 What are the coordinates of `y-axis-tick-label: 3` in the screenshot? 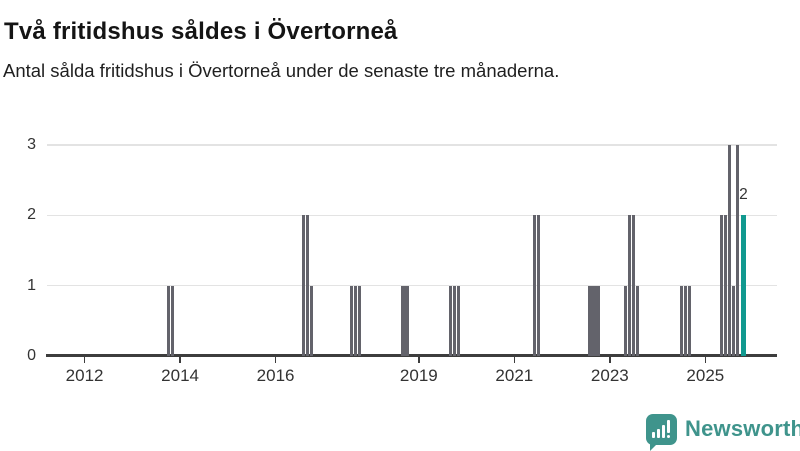 It's located at (31, 145).